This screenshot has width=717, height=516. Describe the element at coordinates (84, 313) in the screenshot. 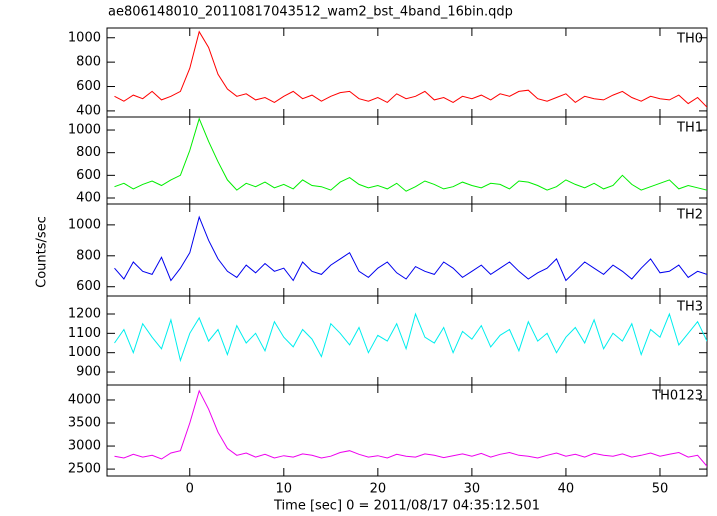

I see `y-tick-label: 1200` at that location.